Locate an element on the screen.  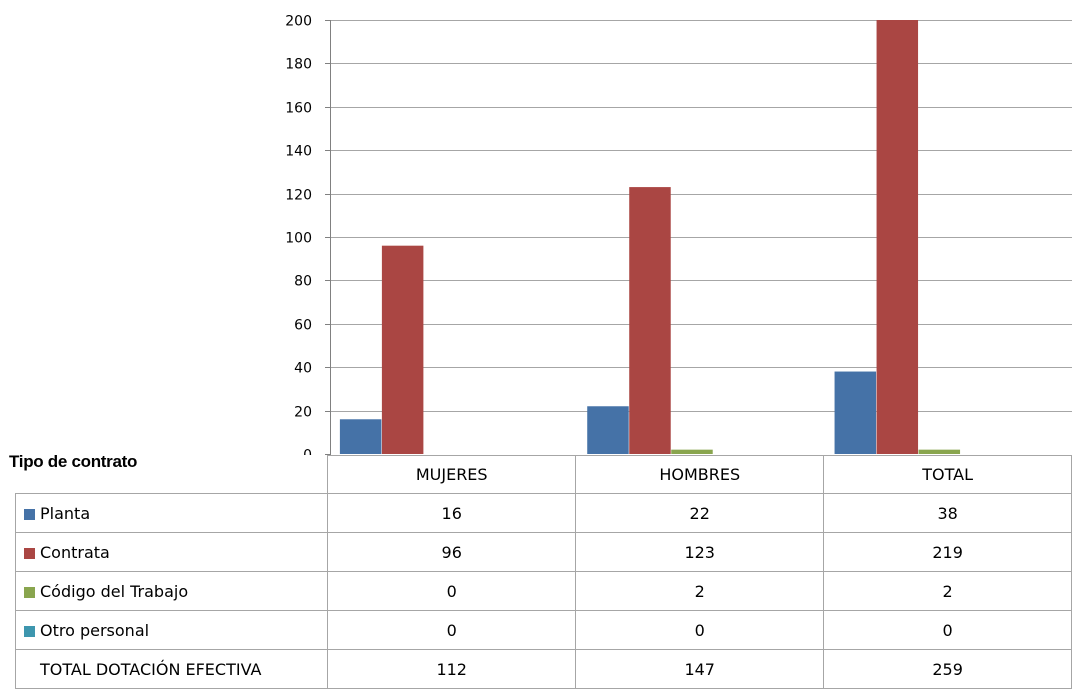
category-label: MUJERES is located at coordinates (452, 474).